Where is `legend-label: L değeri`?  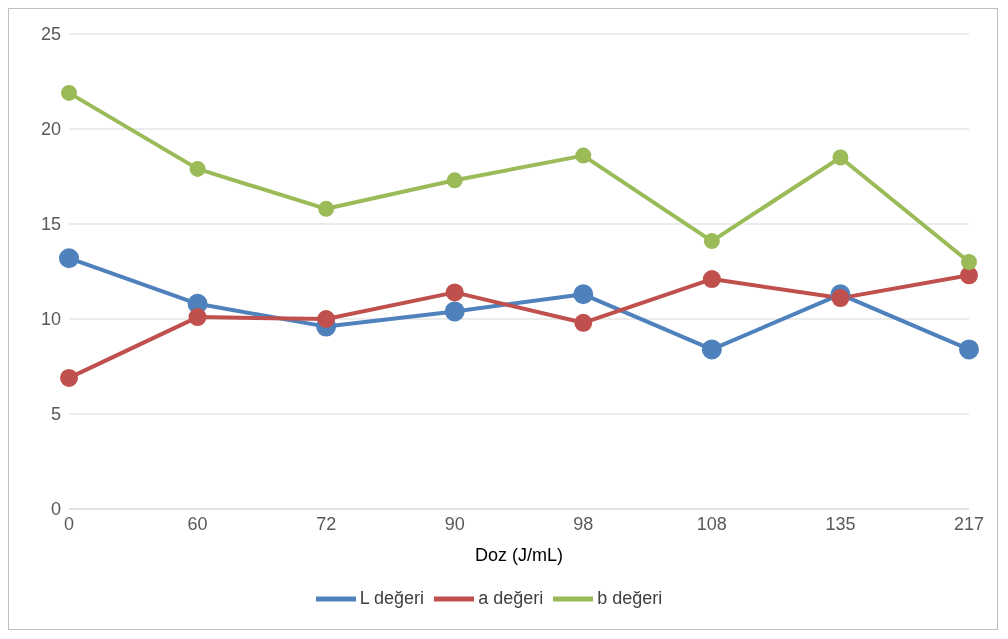 legend-label: L değeri is located at coordinates (392, 597).